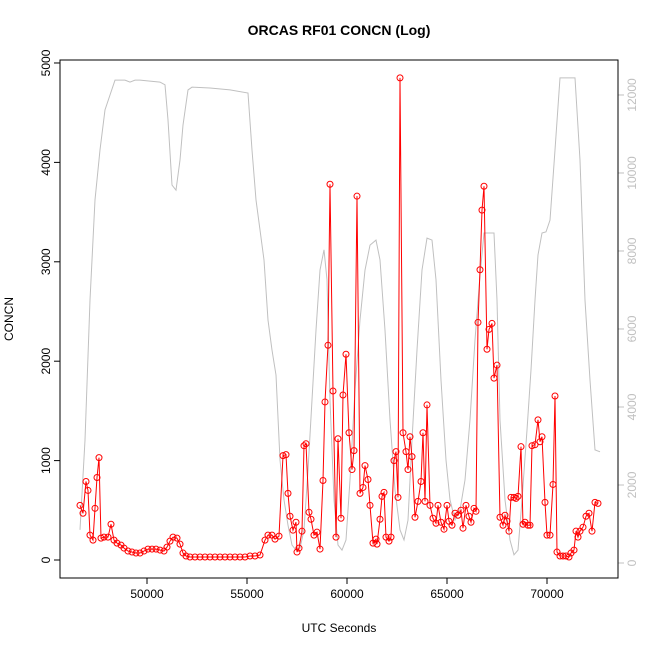  What do you see at coordinates (247, 594) in the screenshot?
I see `x-tick-label: 55000` at bounding box center [247, 594].